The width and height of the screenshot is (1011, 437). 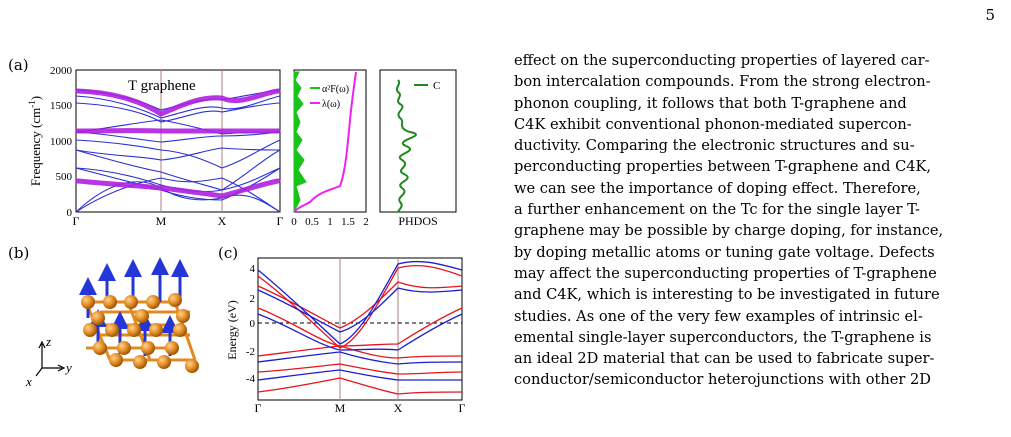 I want to click on legend-lambda: λ(ω), so click(x=331, y=104).